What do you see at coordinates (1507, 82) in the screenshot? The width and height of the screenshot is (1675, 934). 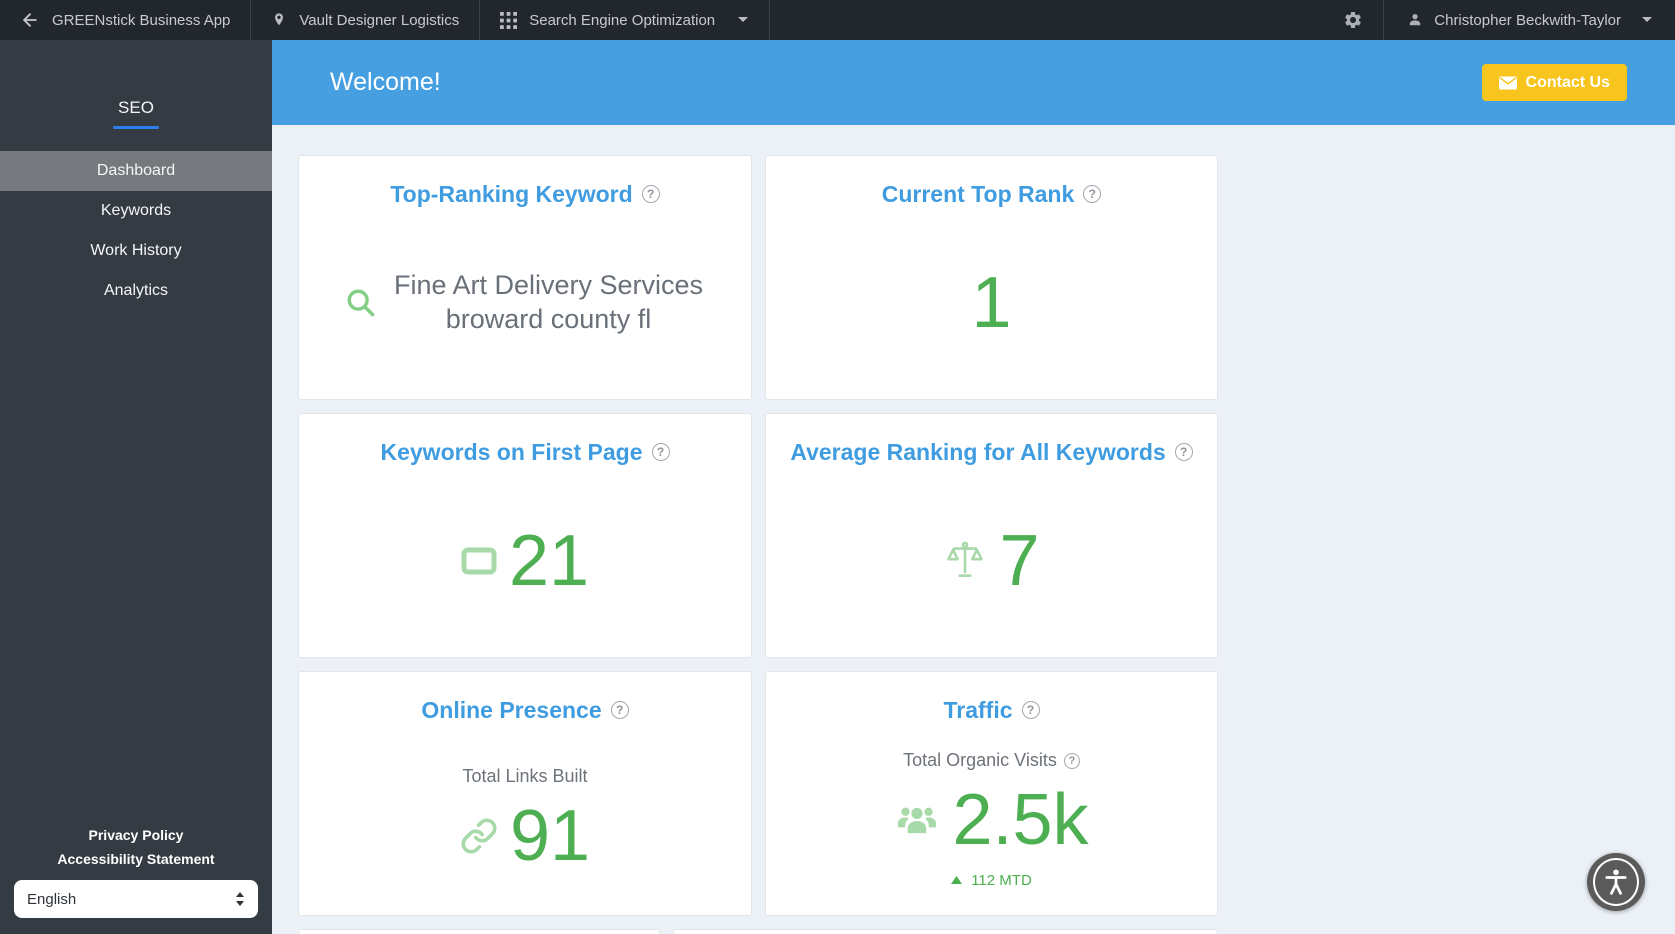 I see `envelope-icon` at bounding box center [1507, 82].